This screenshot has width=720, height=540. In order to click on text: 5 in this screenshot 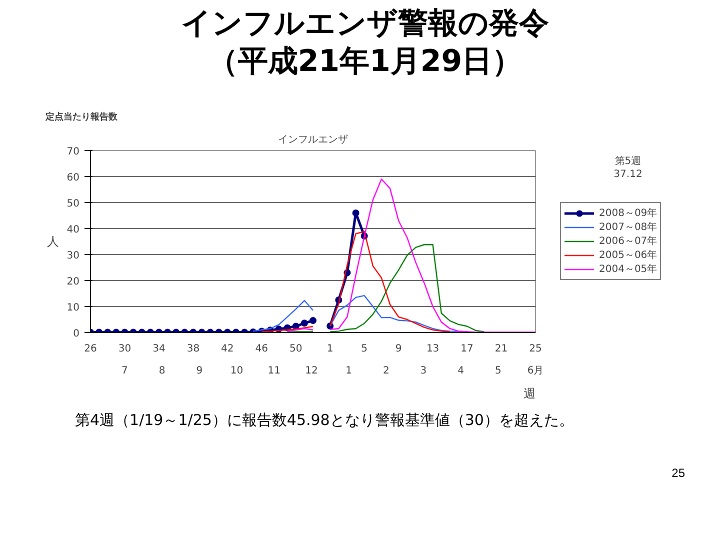, I will do `click(498, 371)`.